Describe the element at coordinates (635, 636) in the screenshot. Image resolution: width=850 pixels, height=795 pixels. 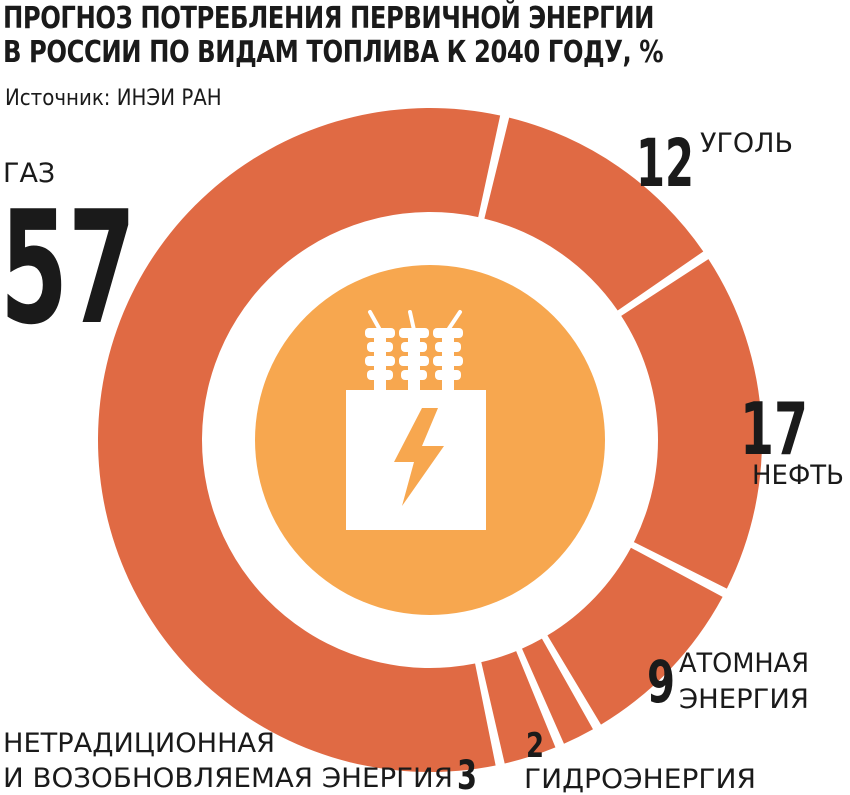
I see `donut-slice-nuclear` at that location.